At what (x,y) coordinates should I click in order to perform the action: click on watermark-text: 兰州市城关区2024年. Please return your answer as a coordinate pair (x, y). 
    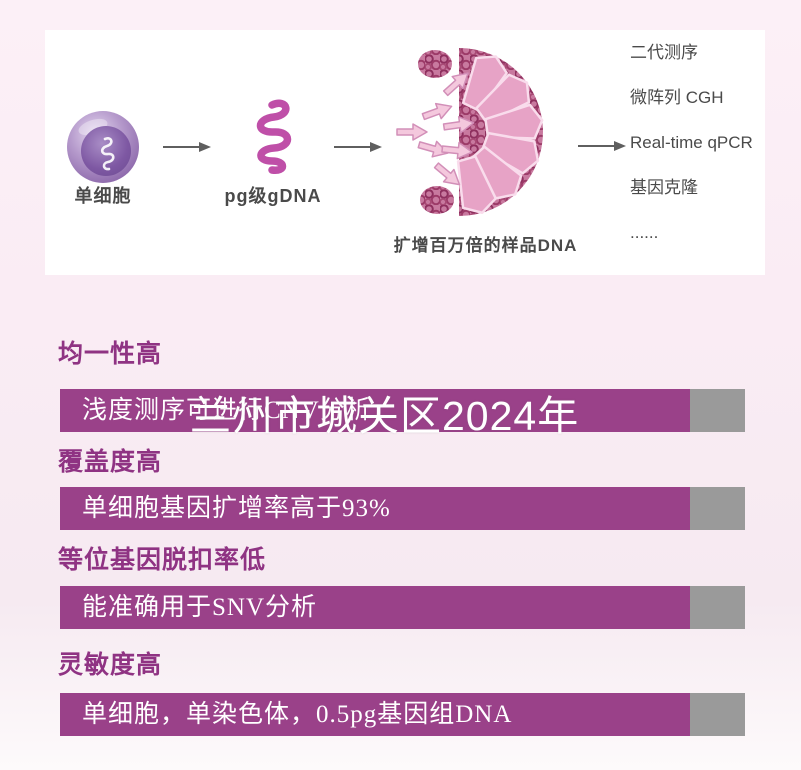
    Looking at the image, I should click on (385, 416).